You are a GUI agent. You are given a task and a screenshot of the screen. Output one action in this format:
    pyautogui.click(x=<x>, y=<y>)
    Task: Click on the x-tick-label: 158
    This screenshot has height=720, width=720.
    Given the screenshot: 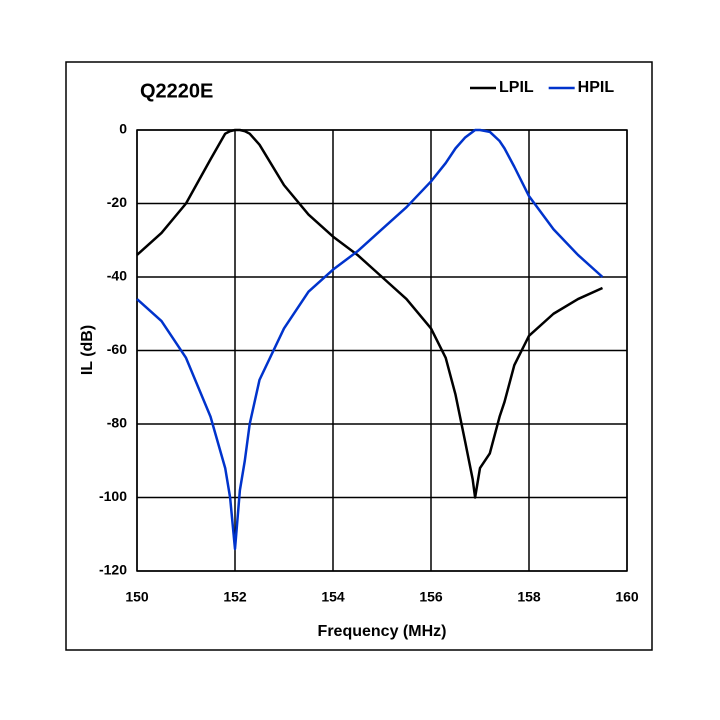 What is the action you would take?
    pyautogui.click(x=529, y=597)
    